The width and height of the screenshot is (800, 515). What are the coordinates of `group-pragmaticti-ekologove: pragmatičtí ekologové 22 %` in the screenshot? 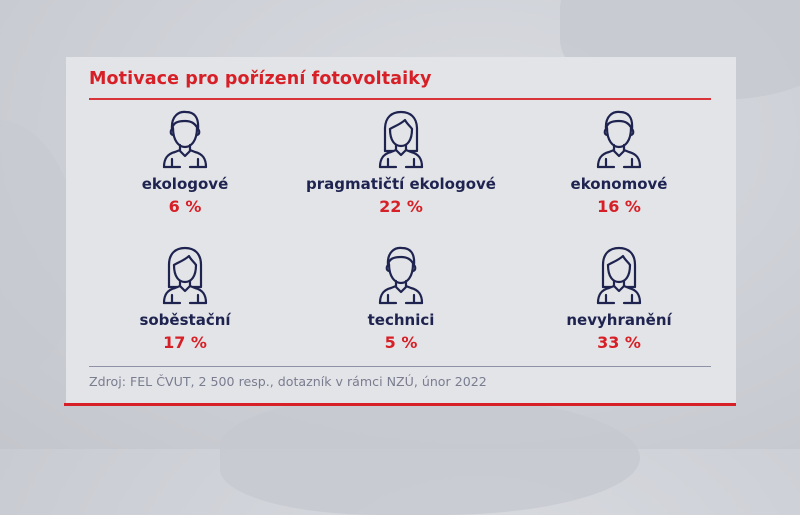 It's located at (401, 161).